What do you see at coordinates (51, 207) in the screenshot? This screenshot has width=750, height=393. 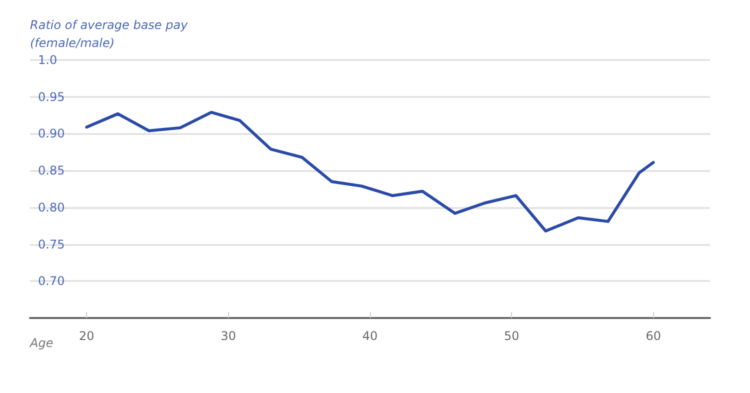 I see `y-tick-label: 0.80` at bounding box center [51, 207].